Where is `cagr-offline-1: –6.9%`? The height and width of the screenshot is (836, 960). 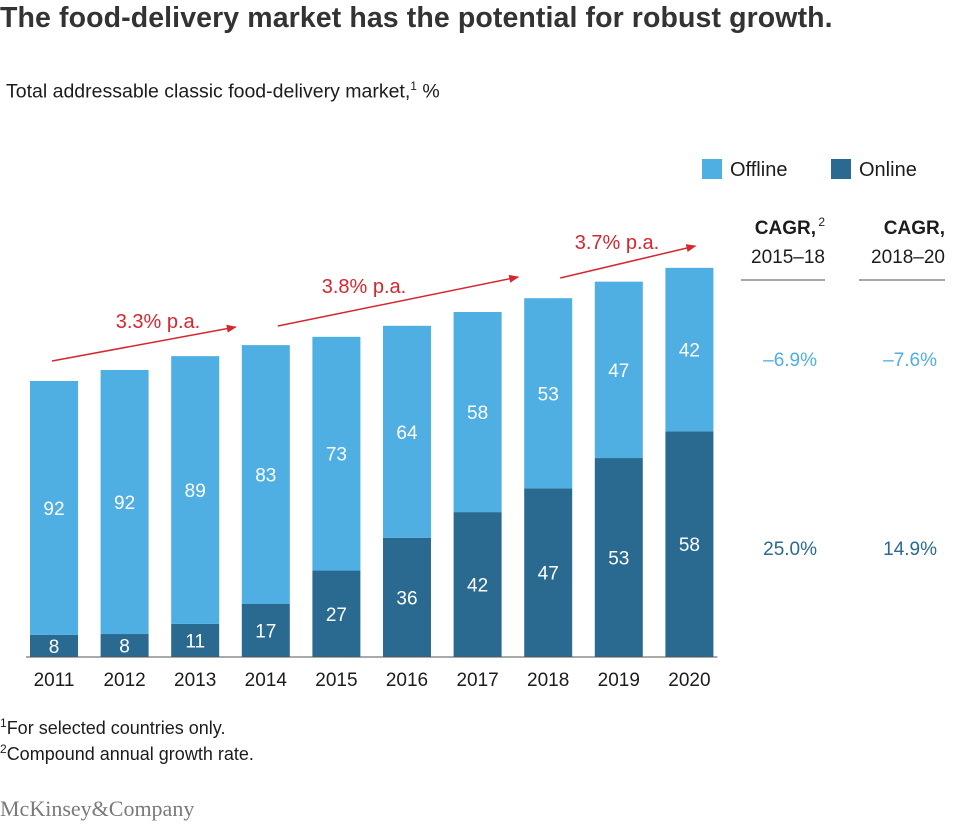
cagr-offline-1: –6.9% is located at coordinates (790, 360).